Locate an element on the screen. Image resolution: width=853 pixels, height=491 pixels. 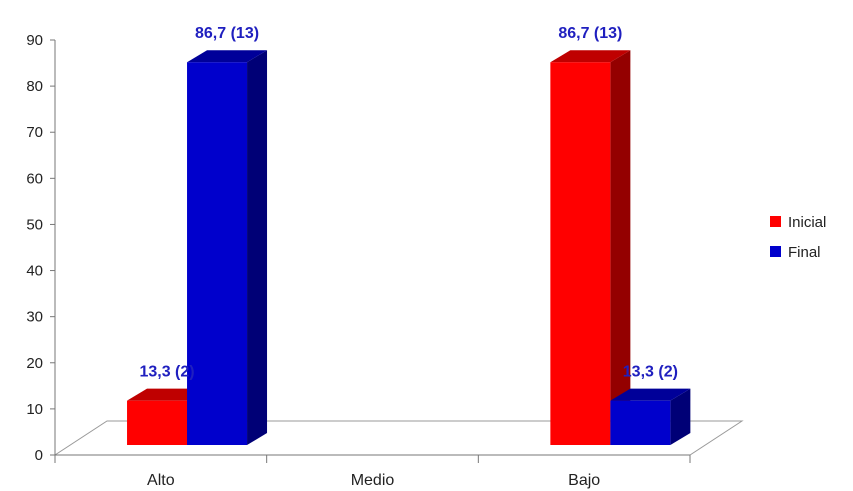
y-tick-label: 20 is located at coordinates (34, 363).